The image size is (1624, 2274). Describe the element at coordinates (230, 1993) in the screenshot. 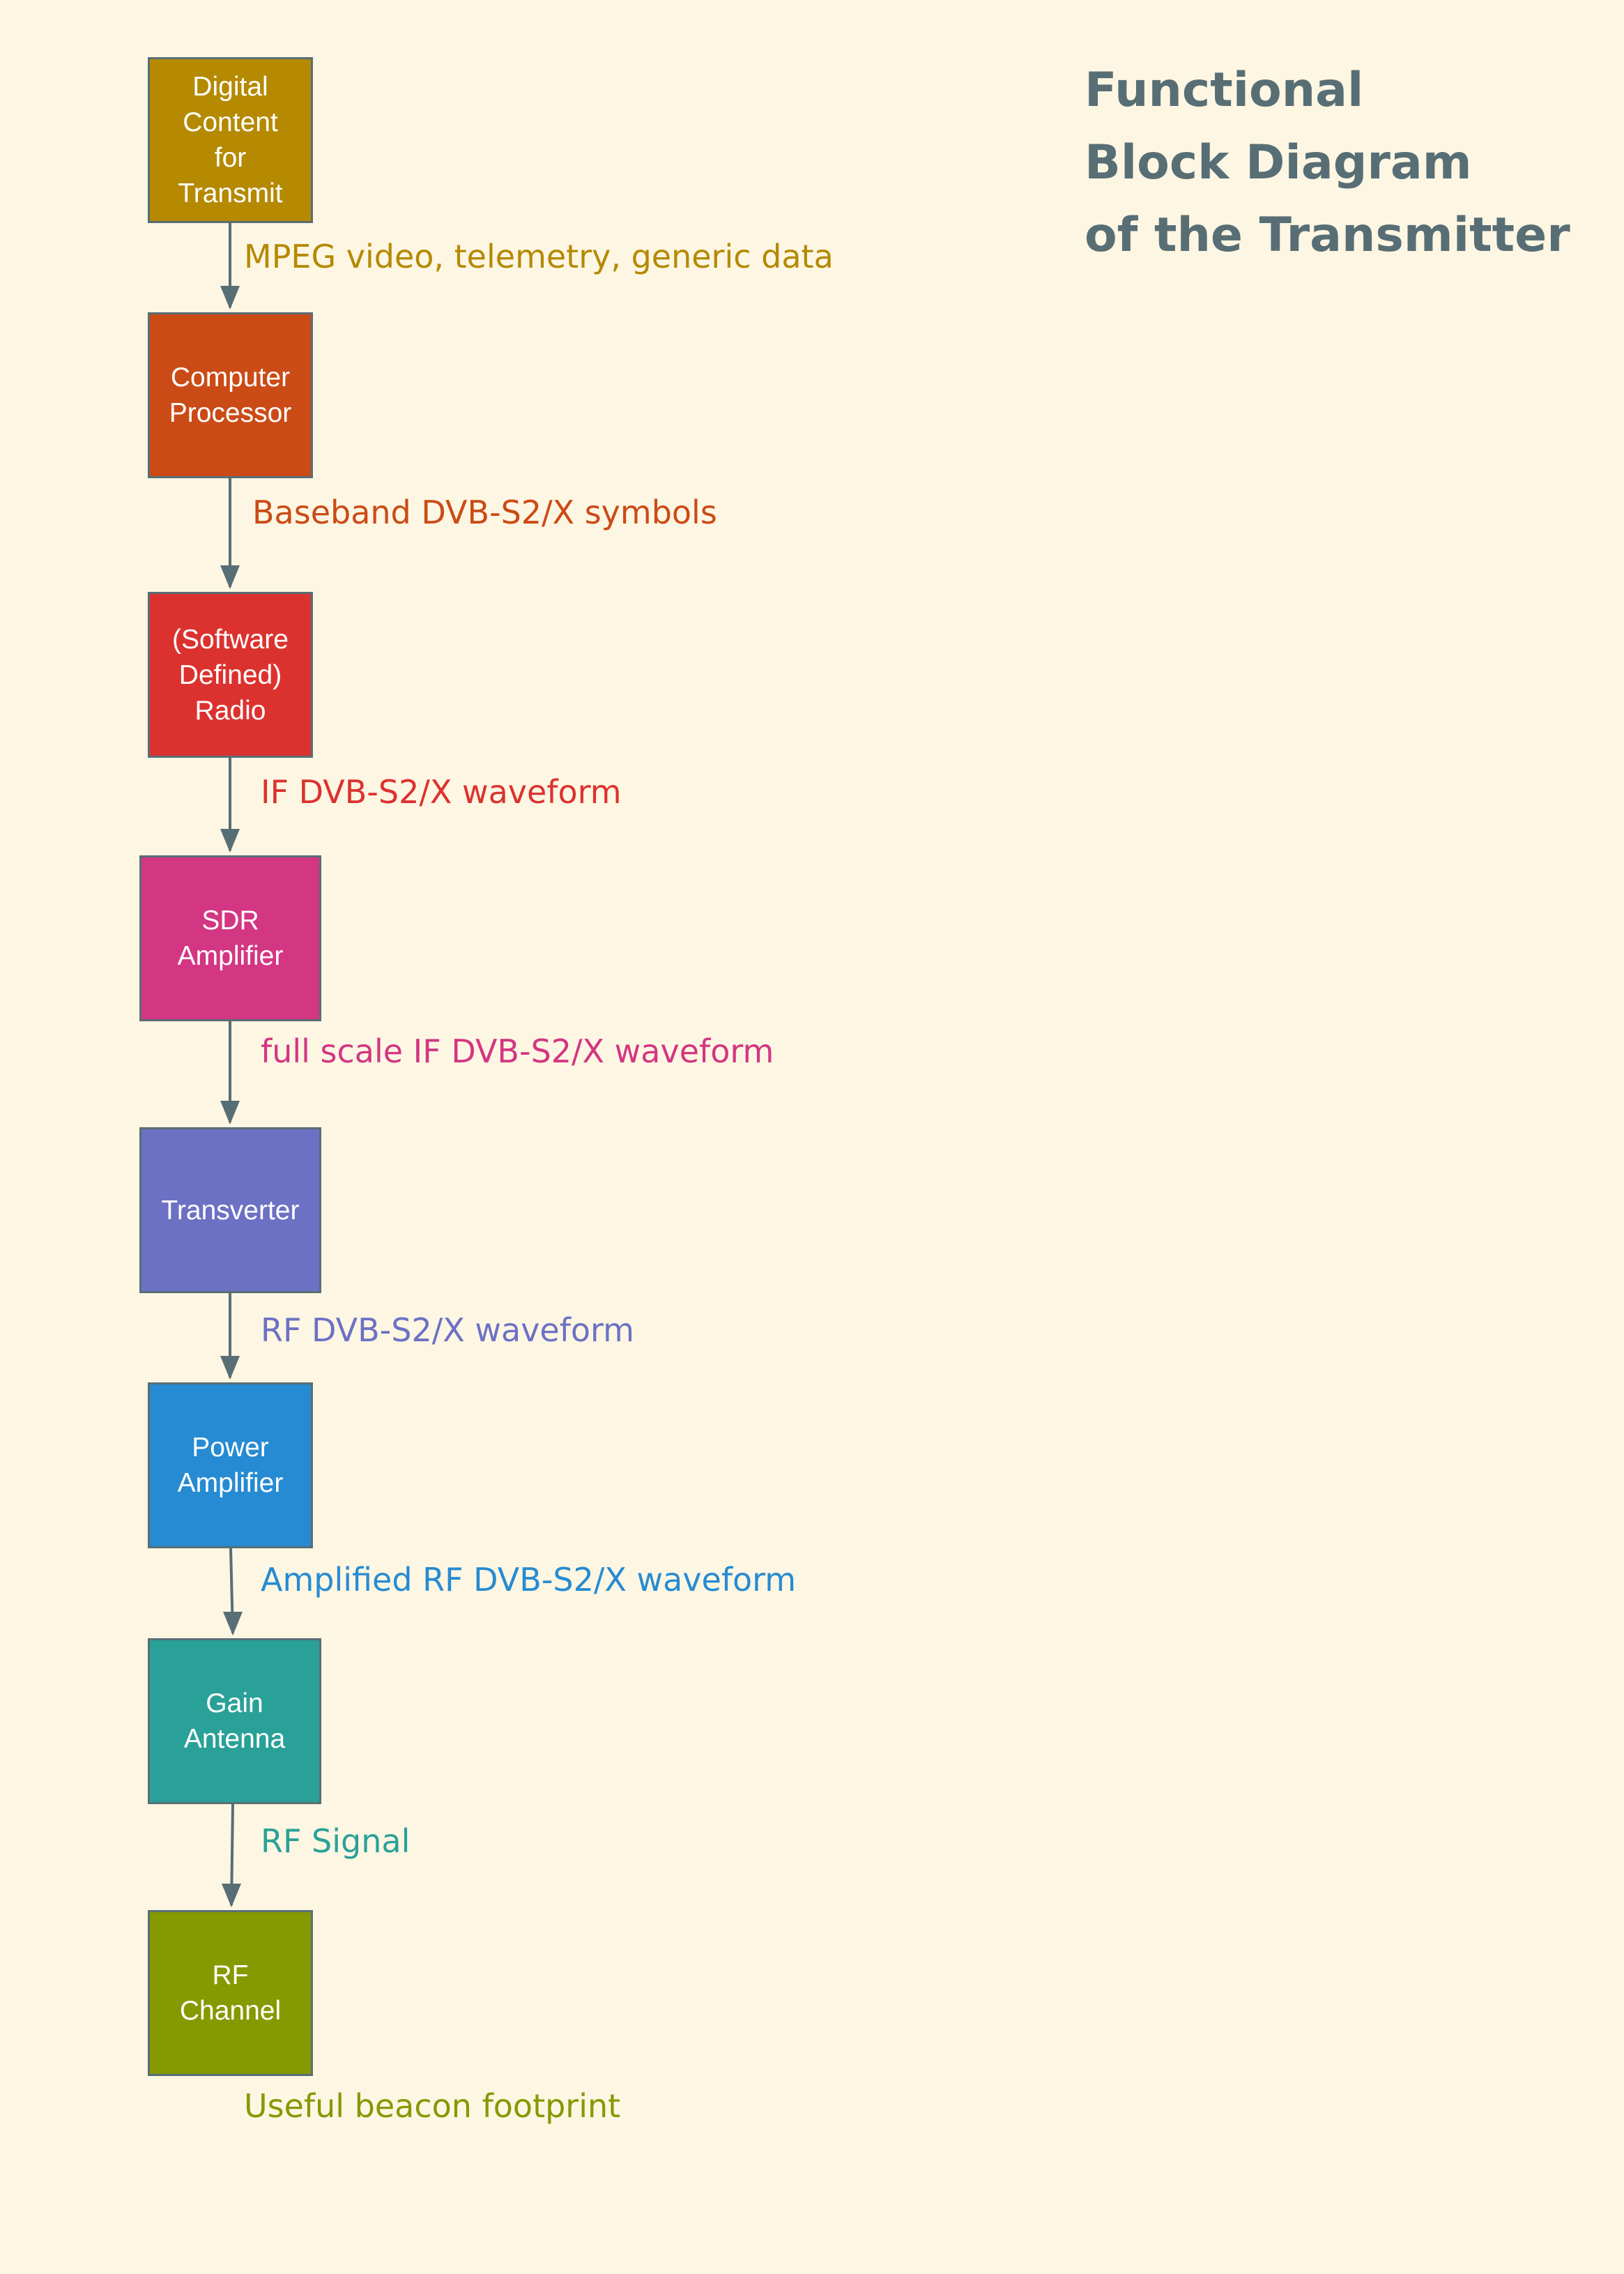

I see `block-rf-channel: RF Channel` at that location.